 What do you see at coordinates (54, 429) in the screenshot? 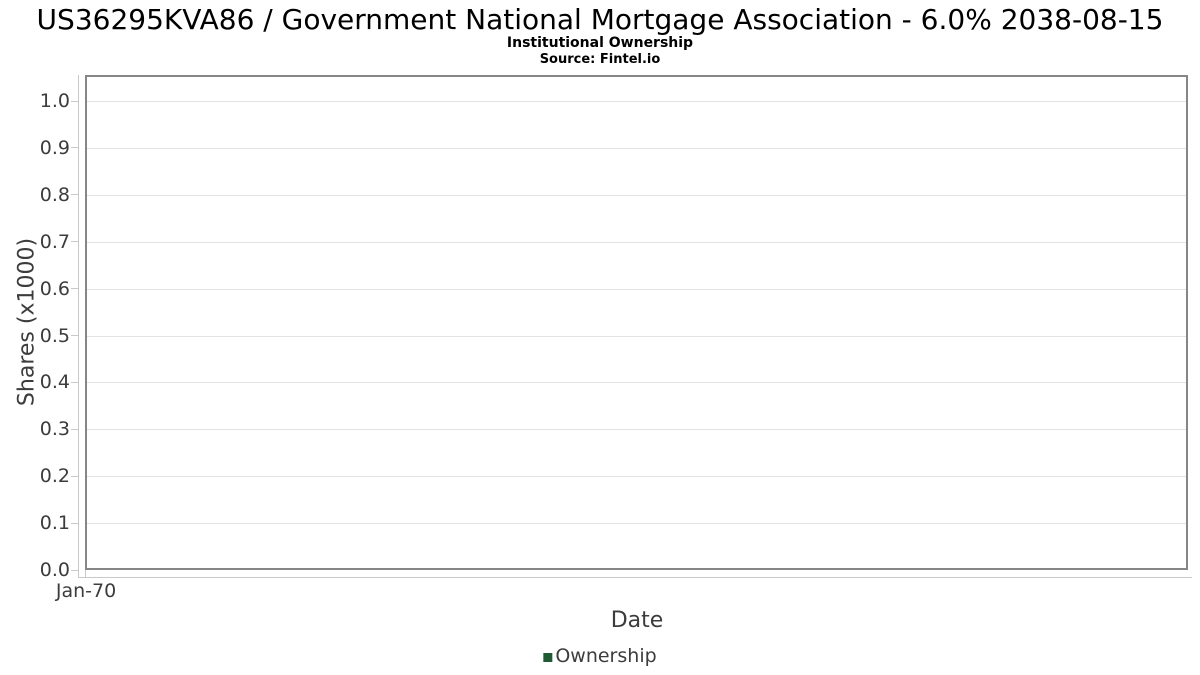
I see `y-tick-label: 0.3` at bounding box center [54, 429].